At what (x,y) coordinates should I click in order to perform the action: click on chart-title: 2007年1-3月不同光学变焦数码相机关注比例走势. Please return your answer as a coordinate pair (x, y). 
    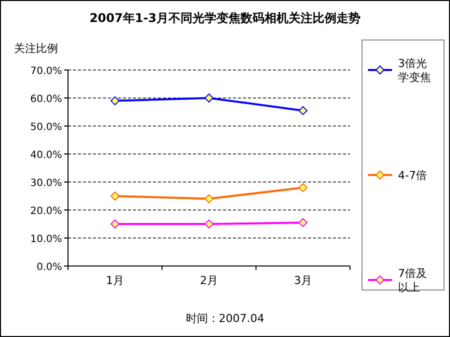
    Looking at the image, I should click on (225, 18).